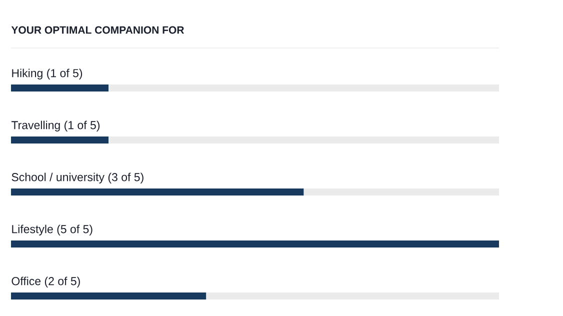 The height and width of the screenshot is (316, 563). Describe the element at coordinates (78, 178) in the screenshot. I see `y-tick-label: School / university (3 of 5)` at that location.